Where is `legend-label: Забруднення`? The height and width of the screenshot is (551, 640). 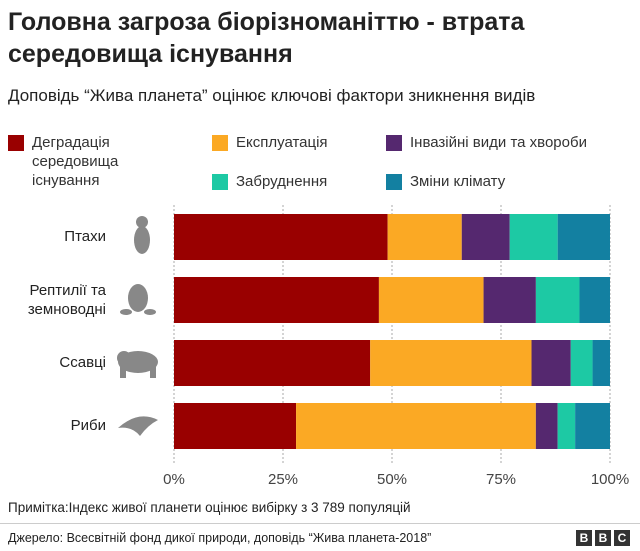
legend-label: Забруднення is located at coordinates (282, 181).